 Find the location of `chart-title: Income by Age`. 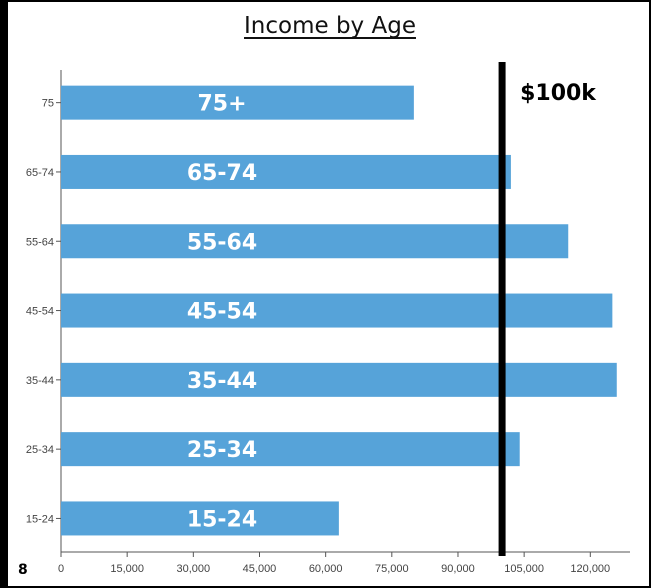

chart-title: Income by Age is located at coordinates (330, 26).